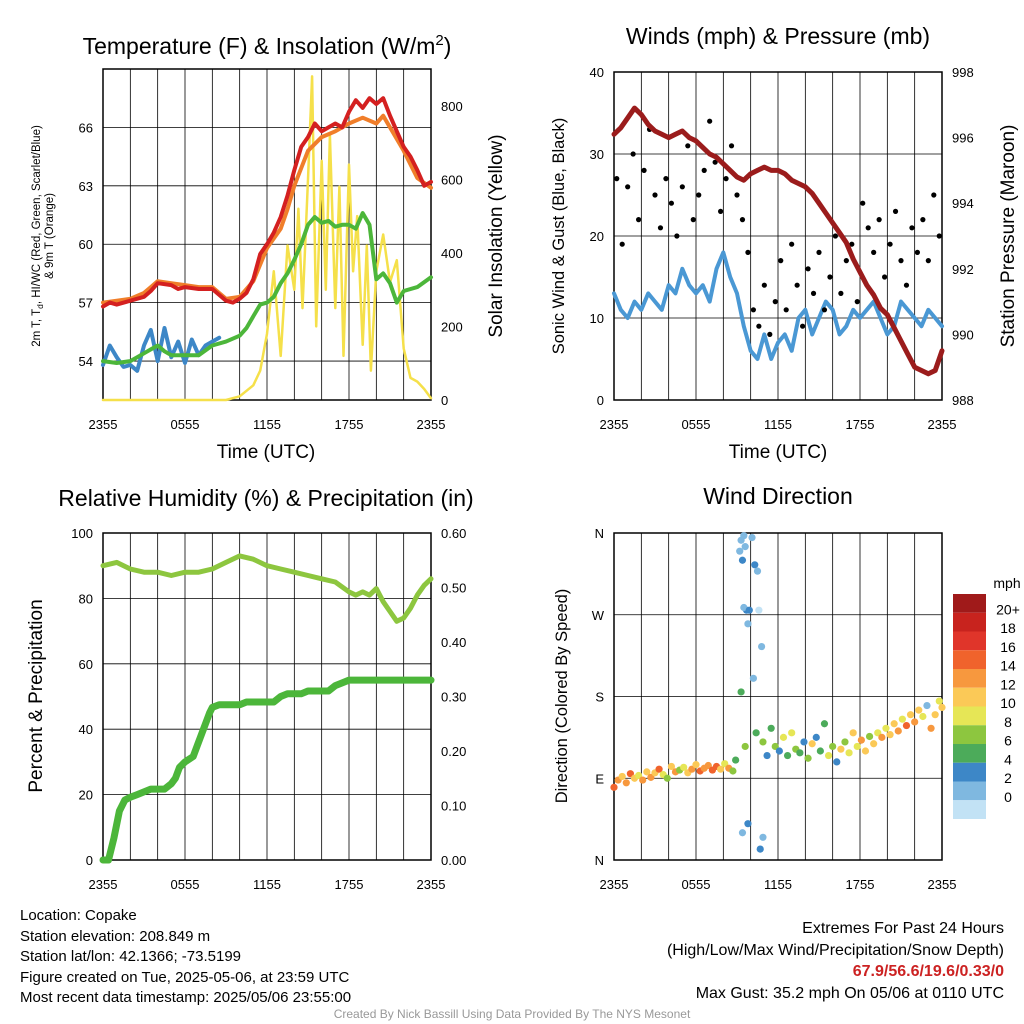  What do you see at coordinates (1008, 236) in the screenshot?
I see `winds-ylabel-right: Station Pressure (Maroon)` at bounding box center [1008, 236].